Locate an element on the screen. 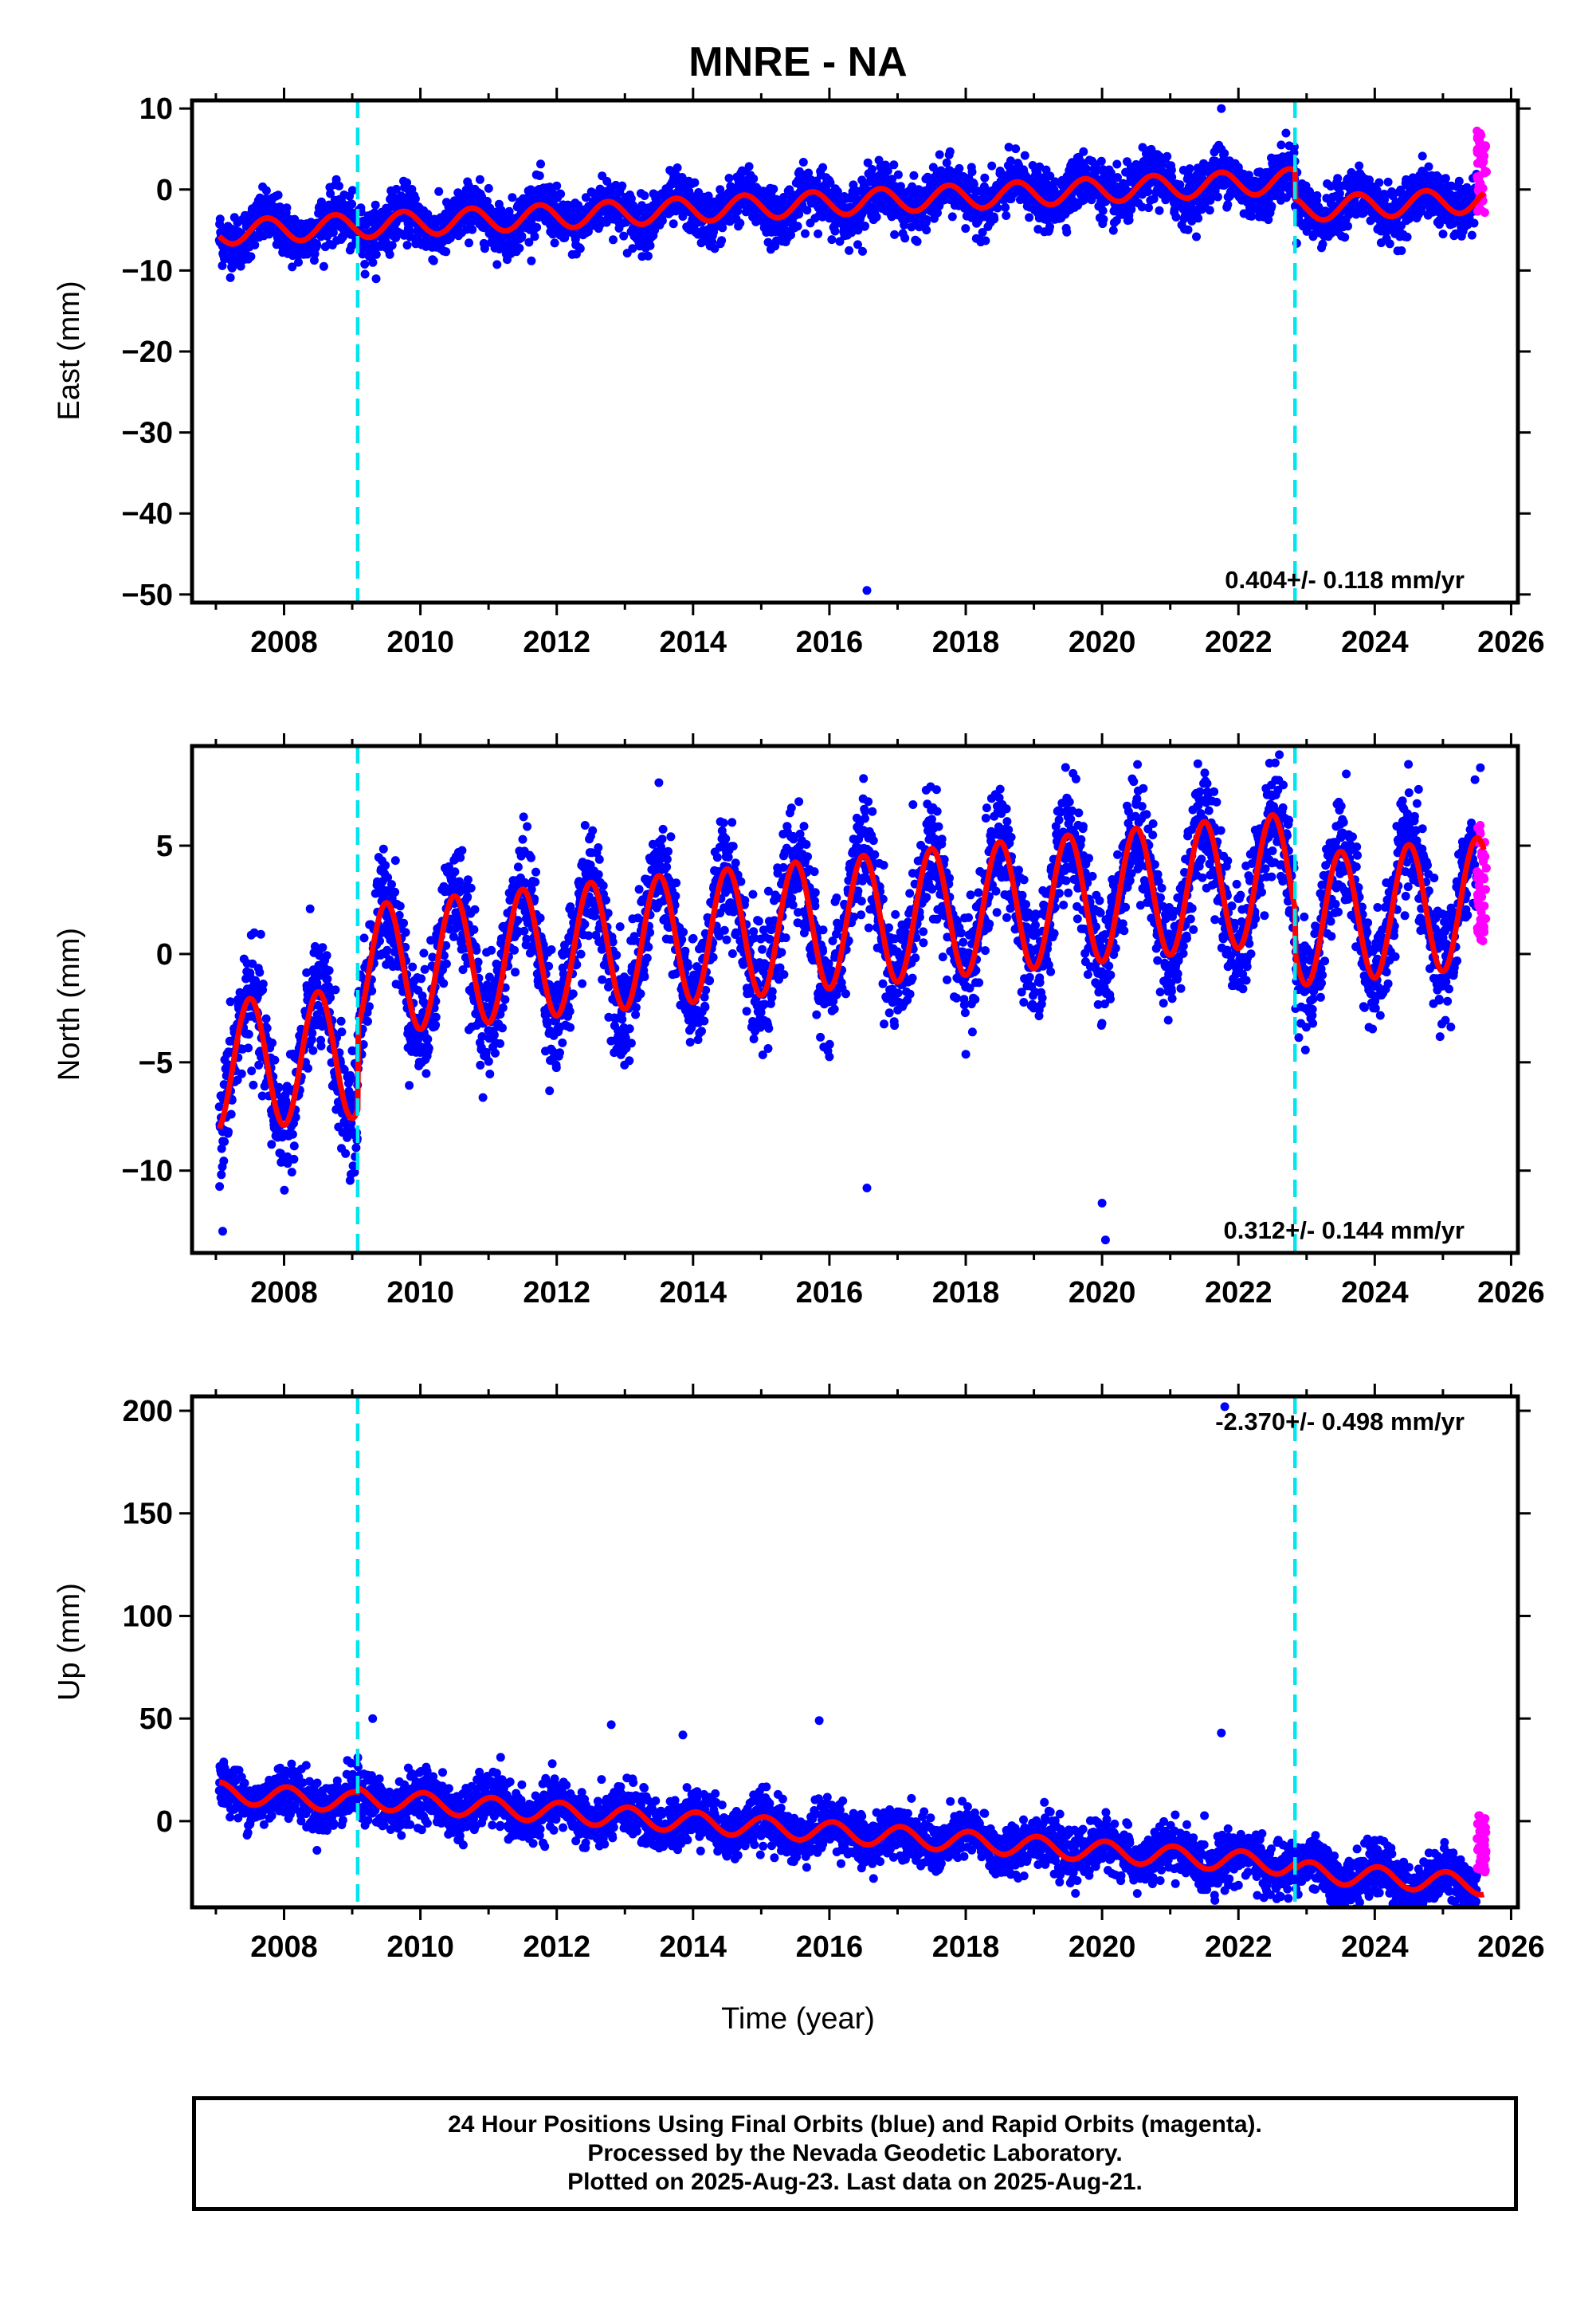 Image resolution: width=1596 pixels, height=2313 pixels. outlier-point is located at coordinates (867, 590).